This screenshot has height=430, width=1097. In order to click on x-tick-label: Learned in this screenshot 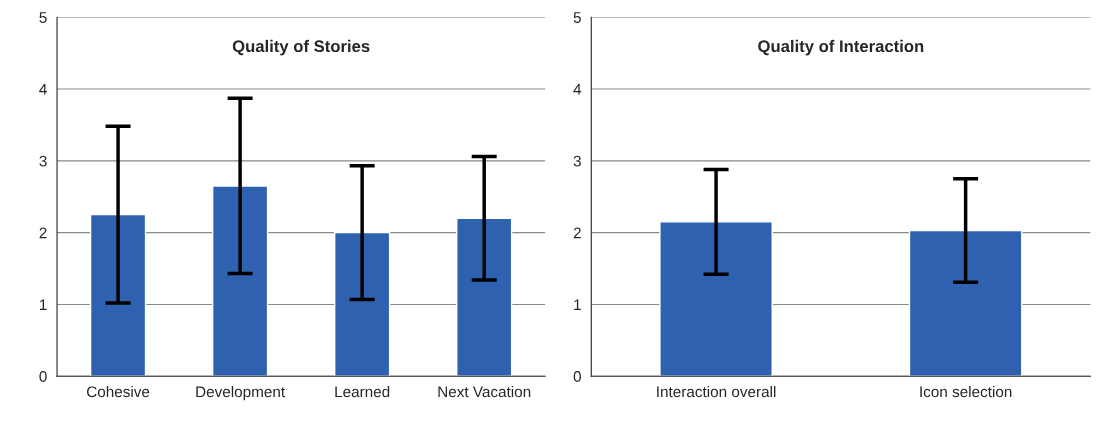, I will do `click(362, 391)`.